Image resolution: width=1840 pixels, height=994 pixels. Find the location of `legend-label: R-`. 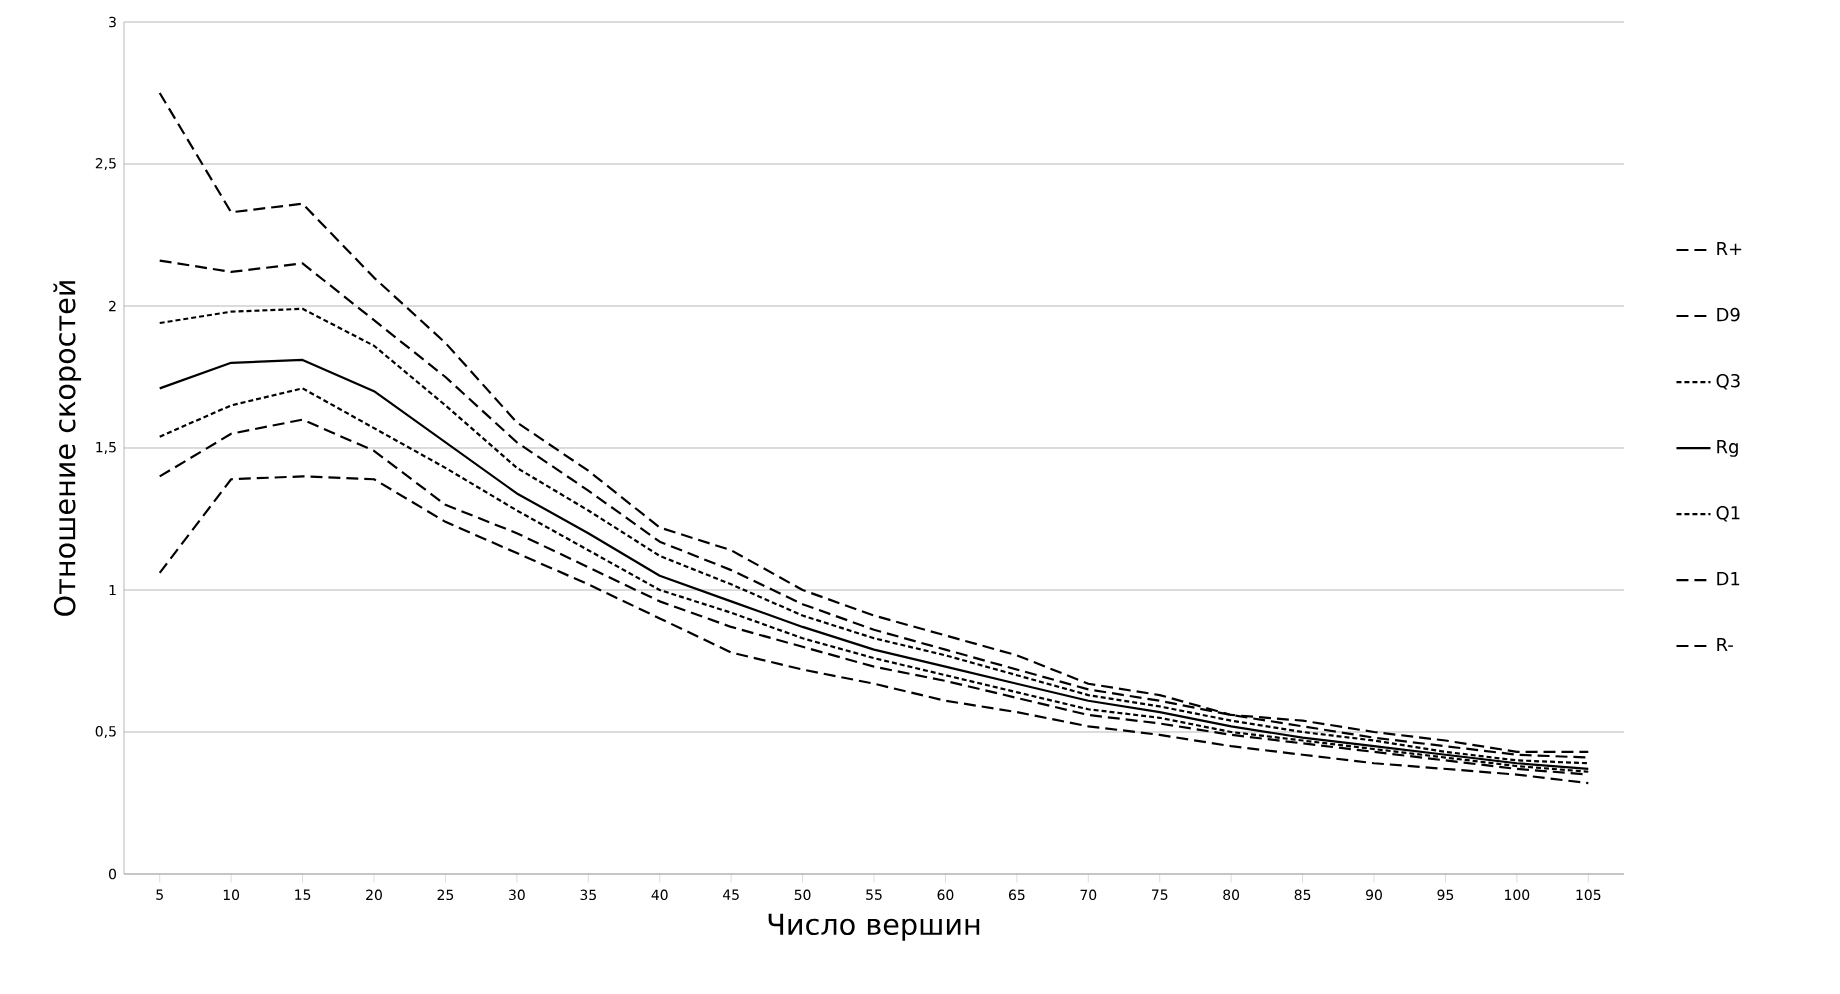

legend-label: R- is located at coordinates (1725, 644).